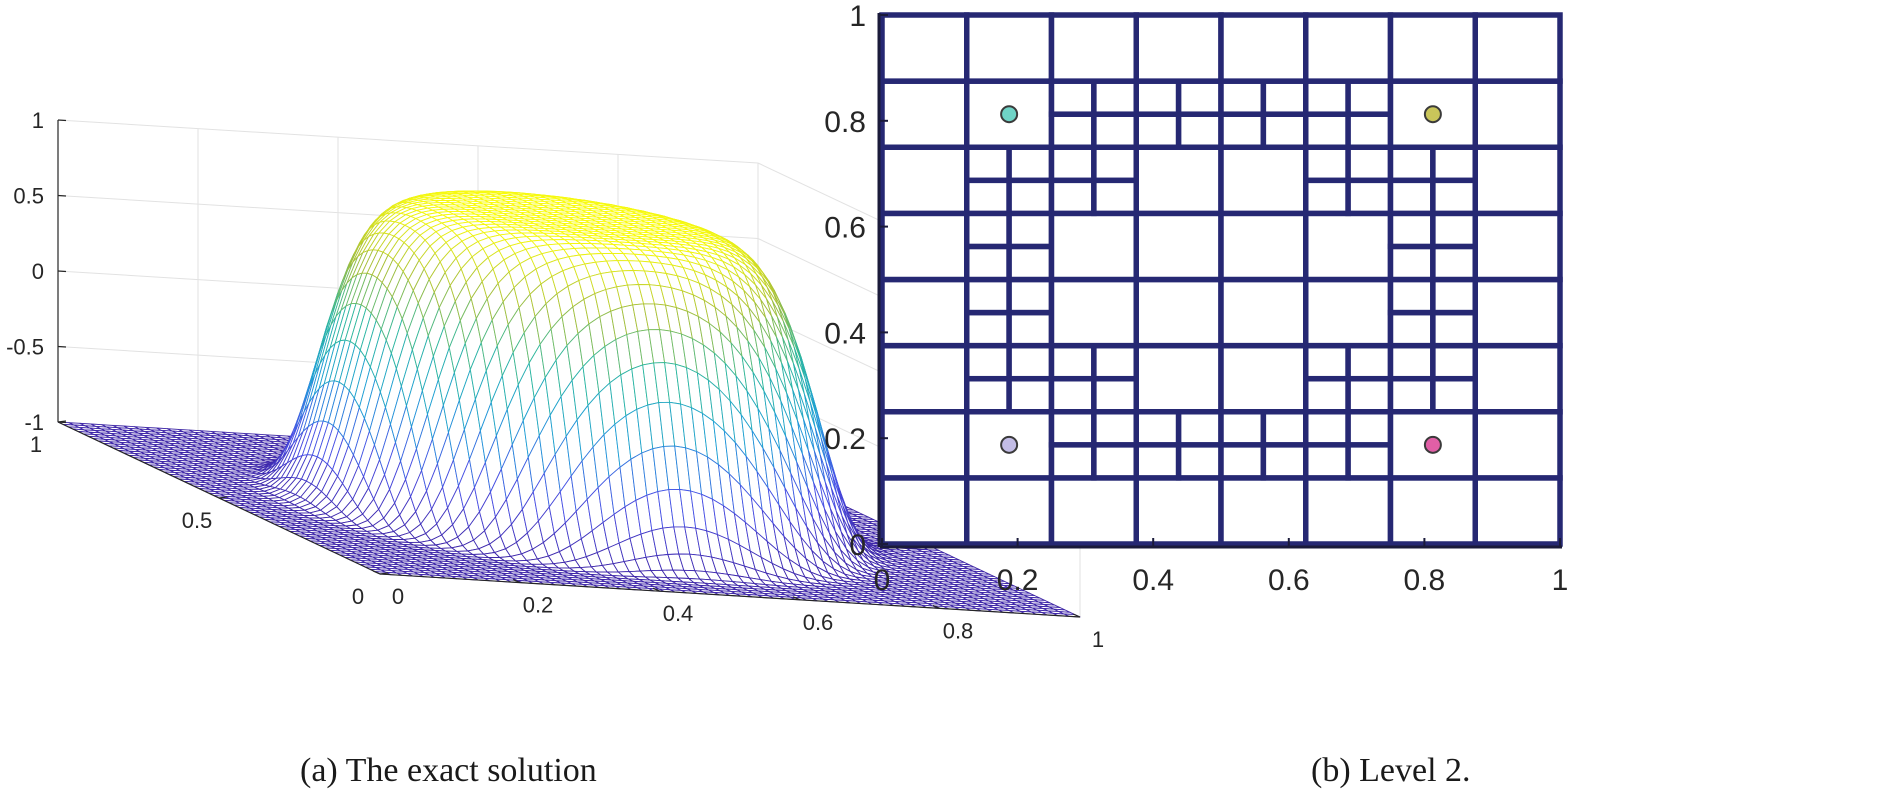 The image size is (1895, 806). Describe the element at coordinates (1289, 580) in the screenshot. I see `x-tick-label: 0.6` at that location.